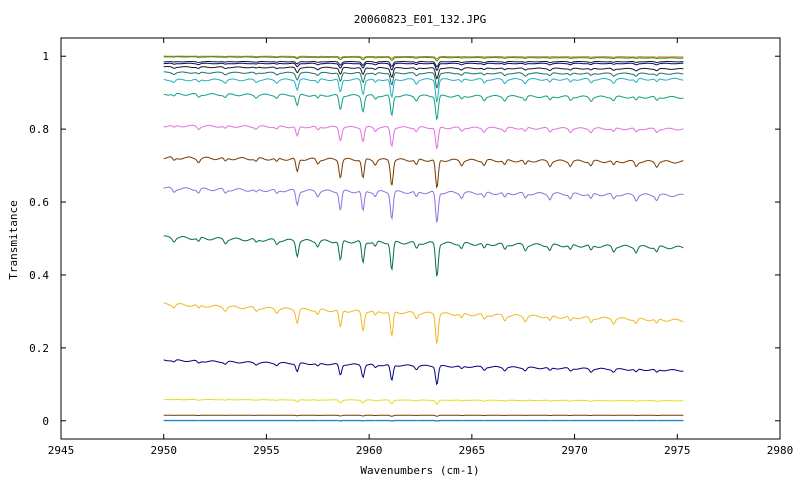 Image resolution: width=800 pixels, height=480 pixels. What do you see at coordinates (13, 239) in the screenshot?
I see `y-axis-title: Transmitance` at bounding box center [13, 239].